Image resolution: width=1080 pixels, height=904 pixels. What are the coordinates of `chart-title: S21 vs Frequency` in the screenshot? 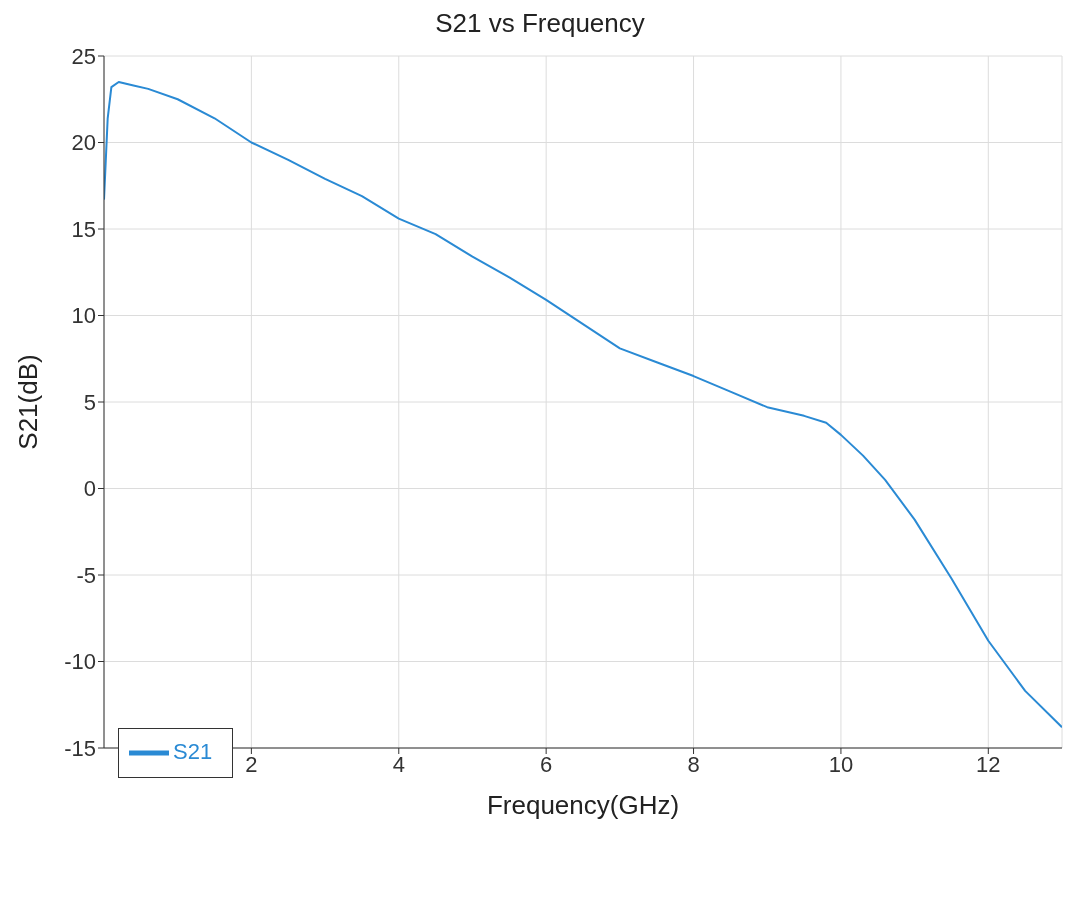 It's located at (540, 23).